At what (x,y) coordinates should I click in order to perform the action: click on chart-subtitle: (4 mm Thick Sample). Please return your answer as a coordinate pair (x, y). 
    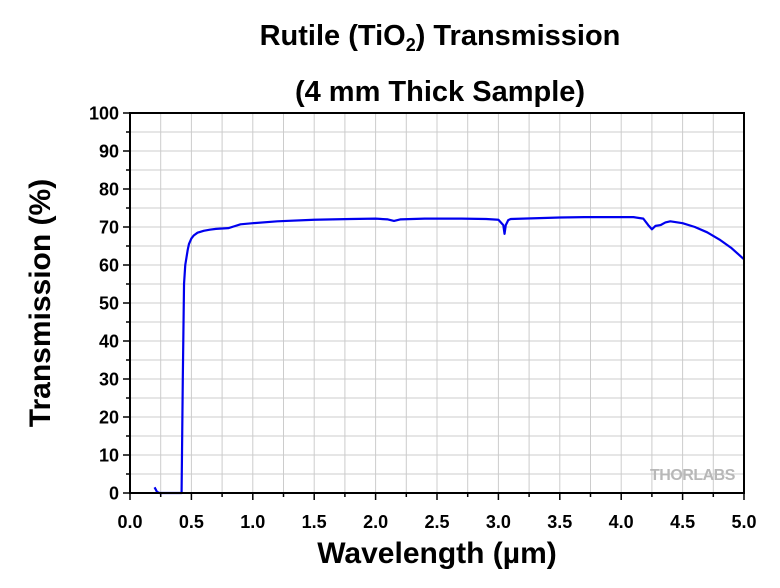
    Looking at the image, I should click on (440, 92).